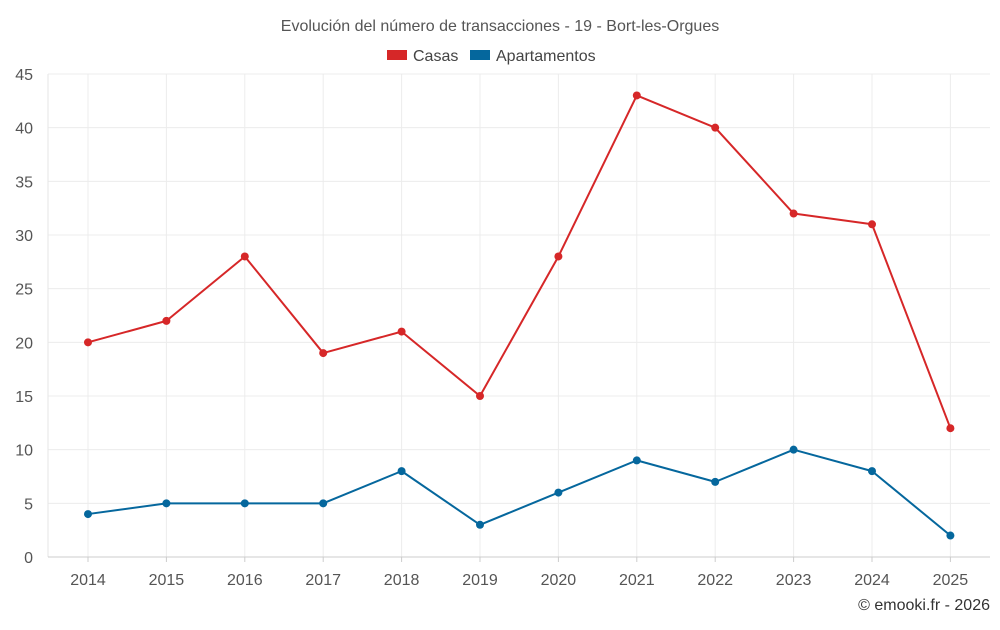 The width and height of the screenshot is (1000, 630). Describe the element at coordinates (637, 580) in the screenshot. I see `x-tick-label: 2021` at that location.